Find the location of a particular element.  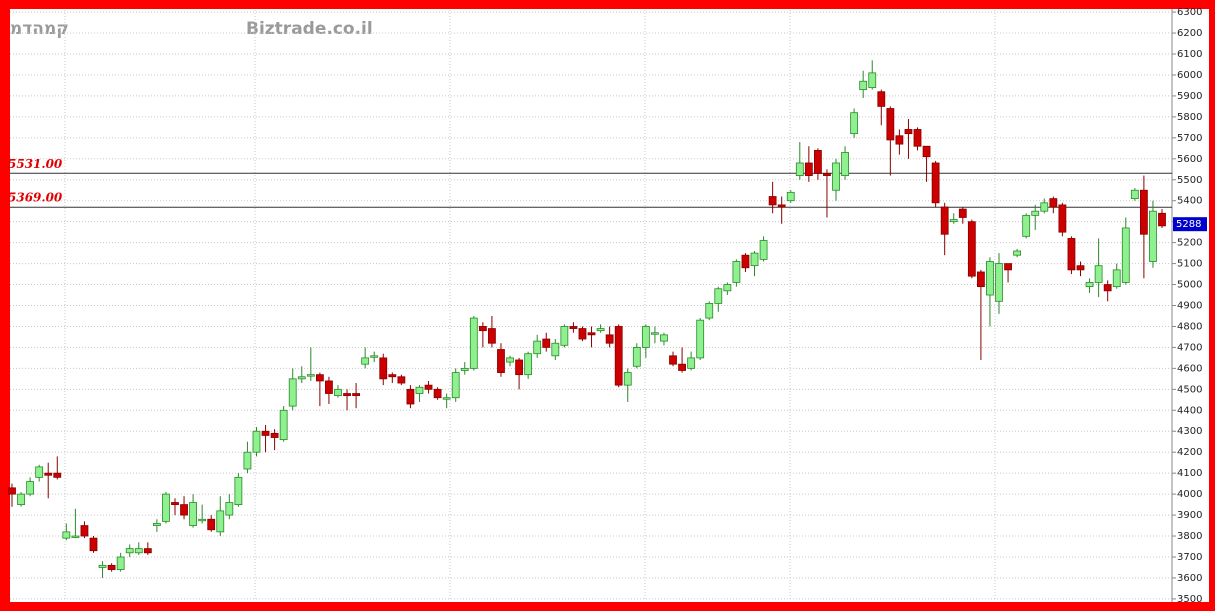

y-tick-label: 5100 is located at coordinates (1189, 264).